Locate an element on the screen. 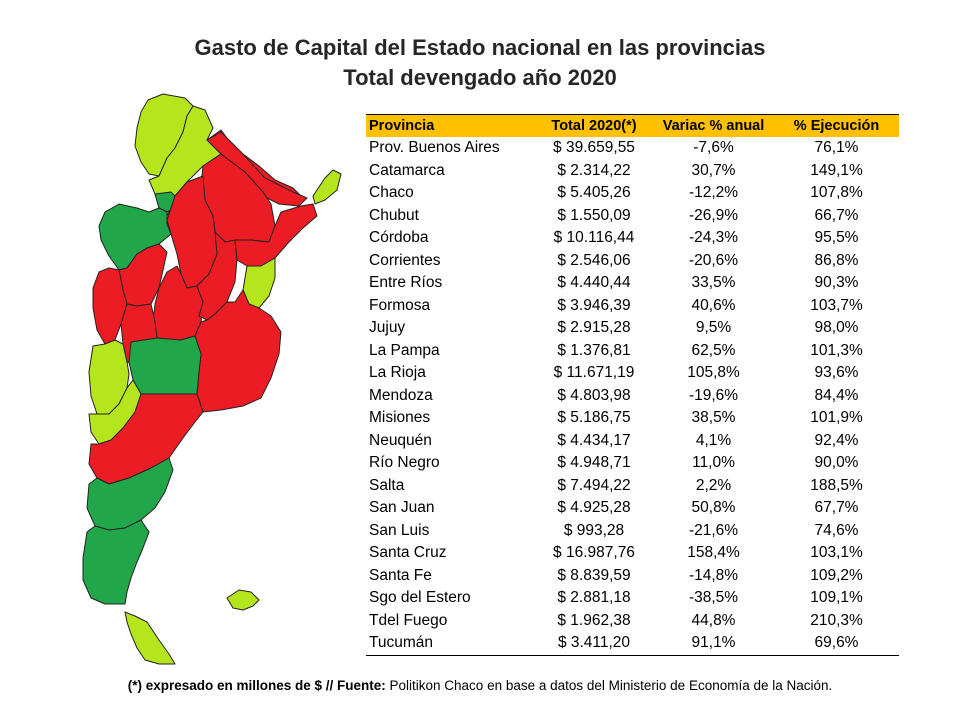 This screenshot has width=960, height=720. cell-variacion: 38,5% is located at coordinates (713, 418).